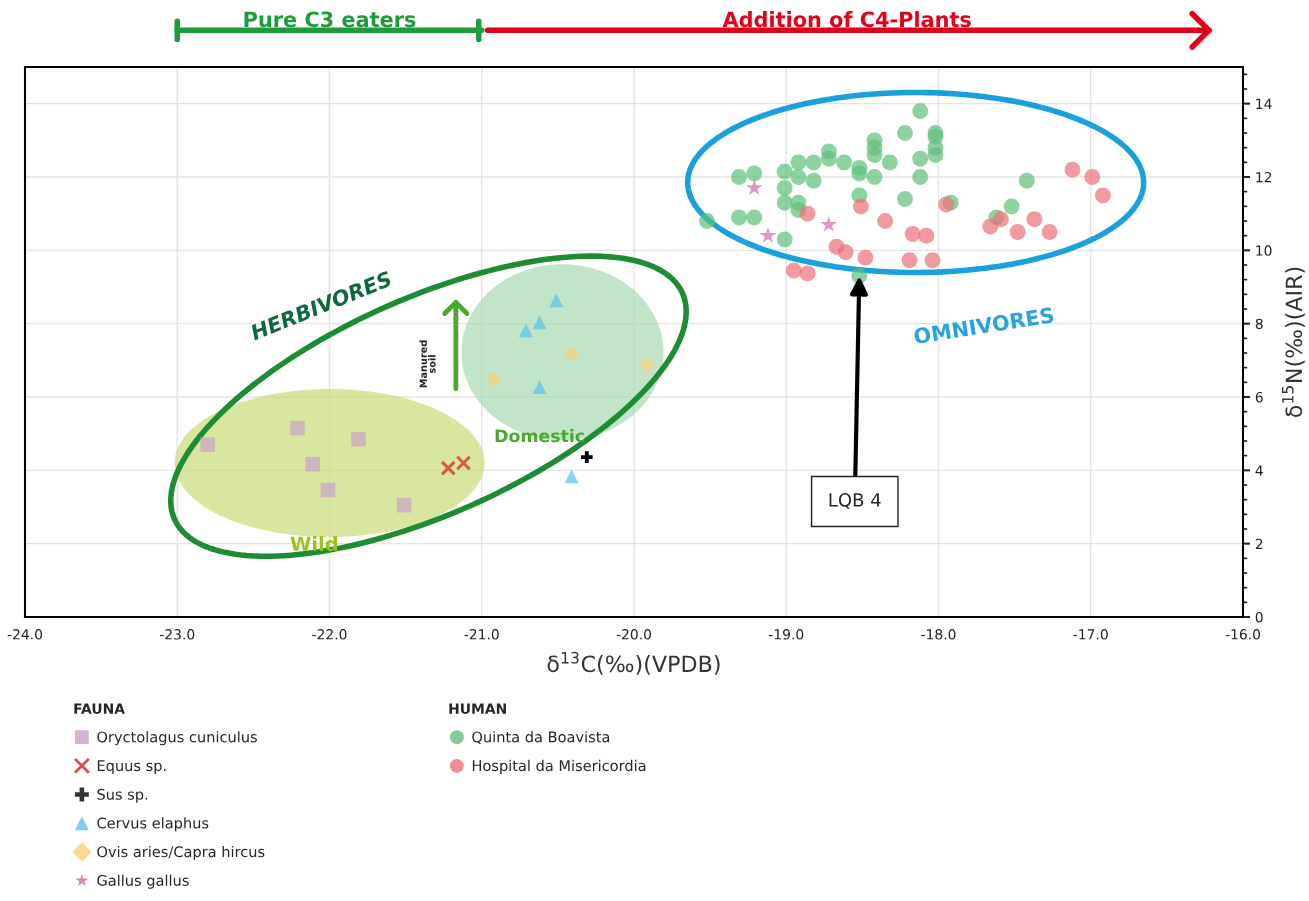  What do you see at coordinates (1293, 342) in the screenshot?
I see `y-axis-title: δ$^{15}$N(‰)(AIR)` at bounding box center [1293, 342].